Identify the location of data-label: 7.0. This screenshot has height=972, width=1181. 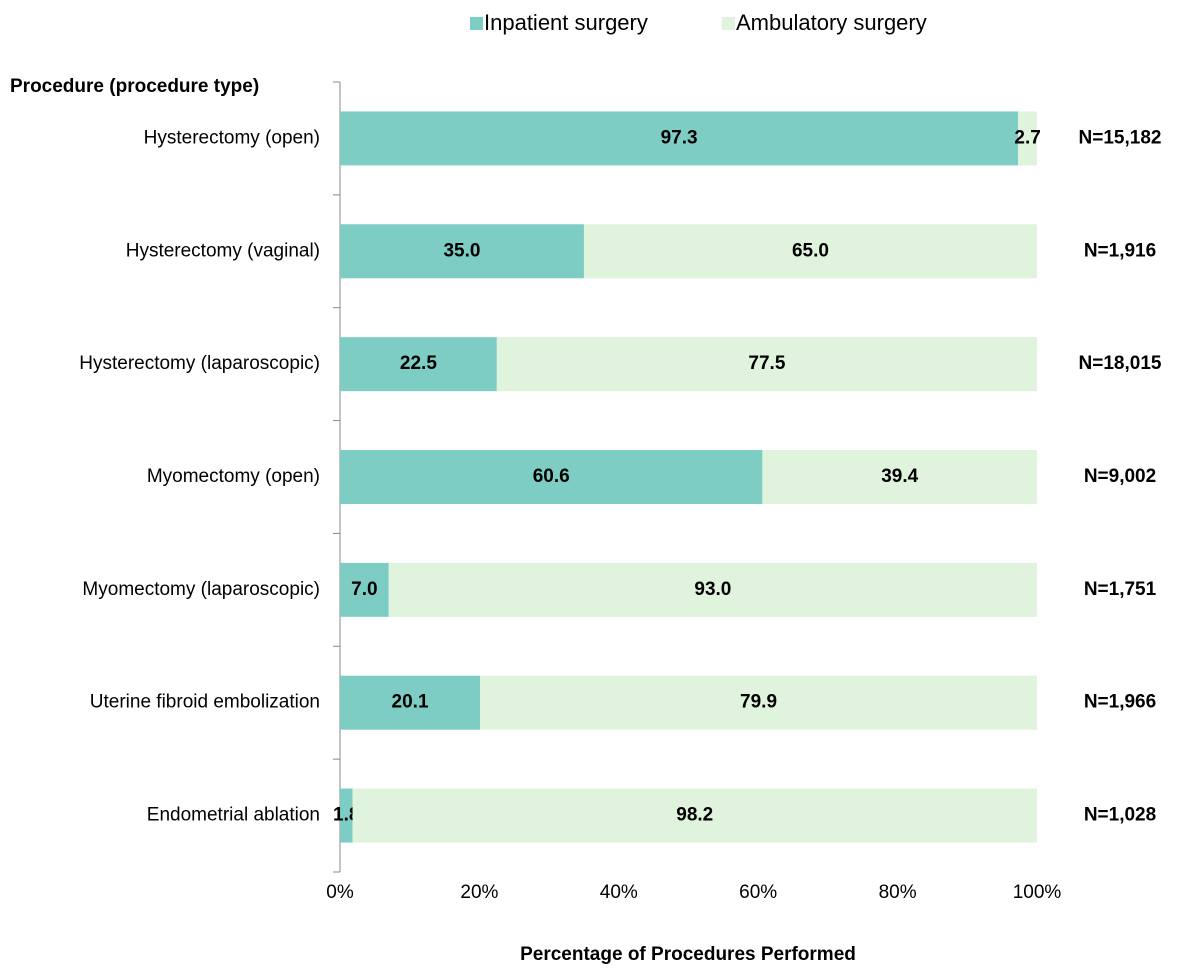
(364, 589).